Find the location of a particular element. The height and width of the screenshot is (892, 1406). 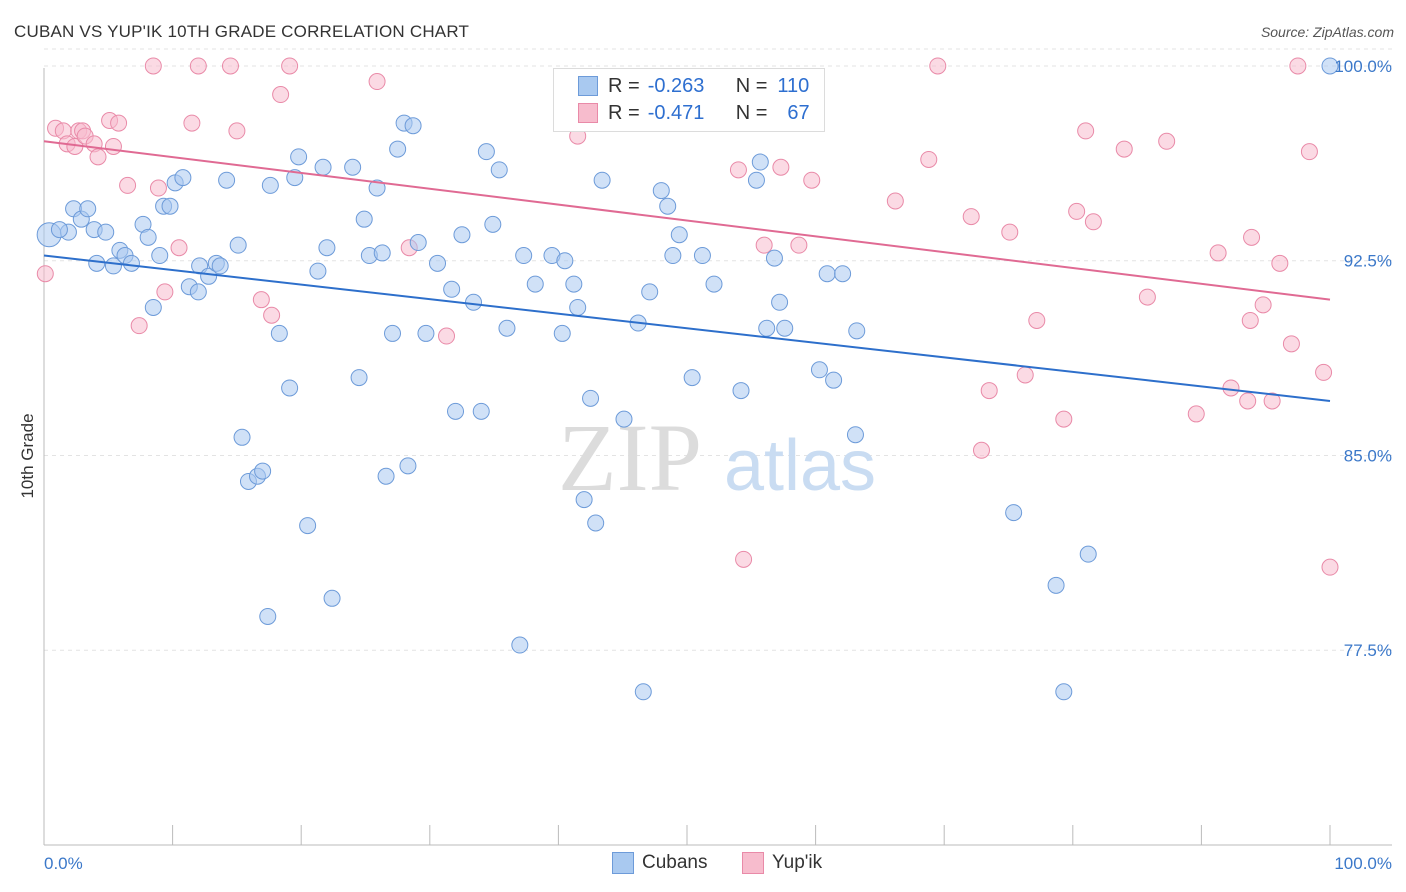

cubans-legend-label: Cubans is located at coordinates (675, 862).